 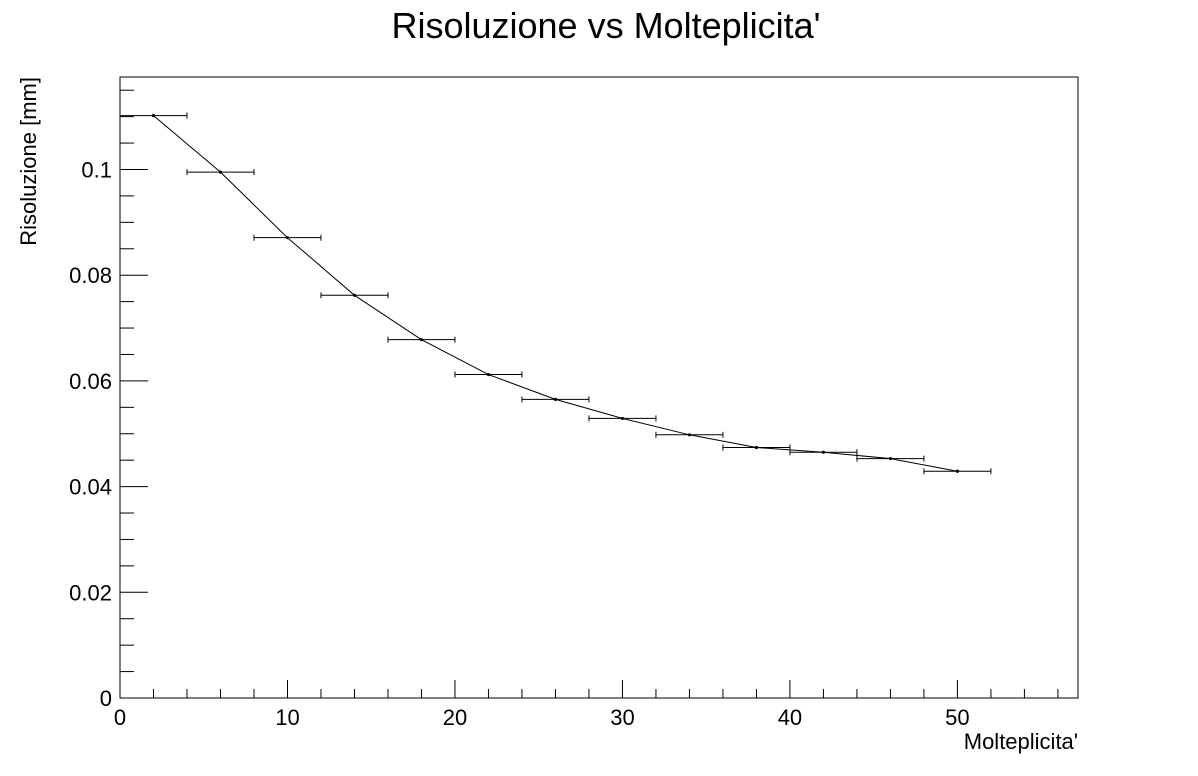 What do you see at coordinates (90, 487) in the screenshot?
I see `y-tick-label: 0.04` at bounding box center [90, 487].